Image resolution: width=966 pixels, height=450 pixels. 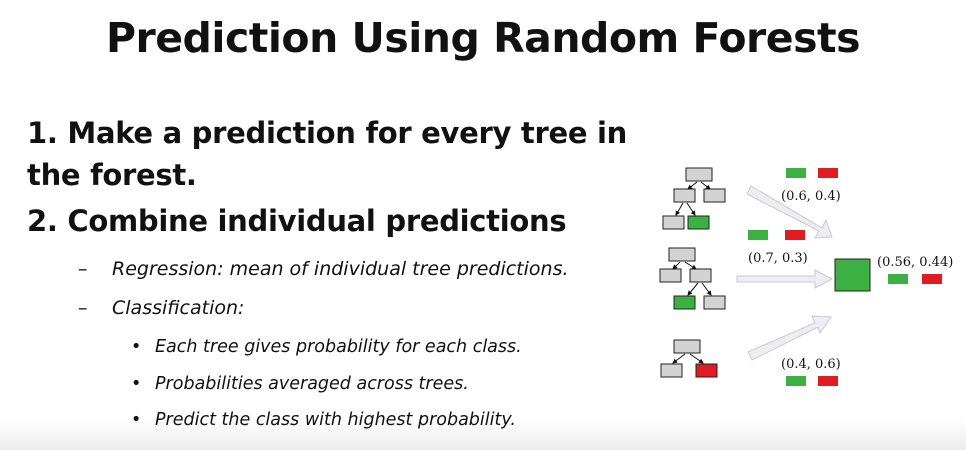 I want to click on subpoint-classification-text: Classification:, so click(x=178, y=308).